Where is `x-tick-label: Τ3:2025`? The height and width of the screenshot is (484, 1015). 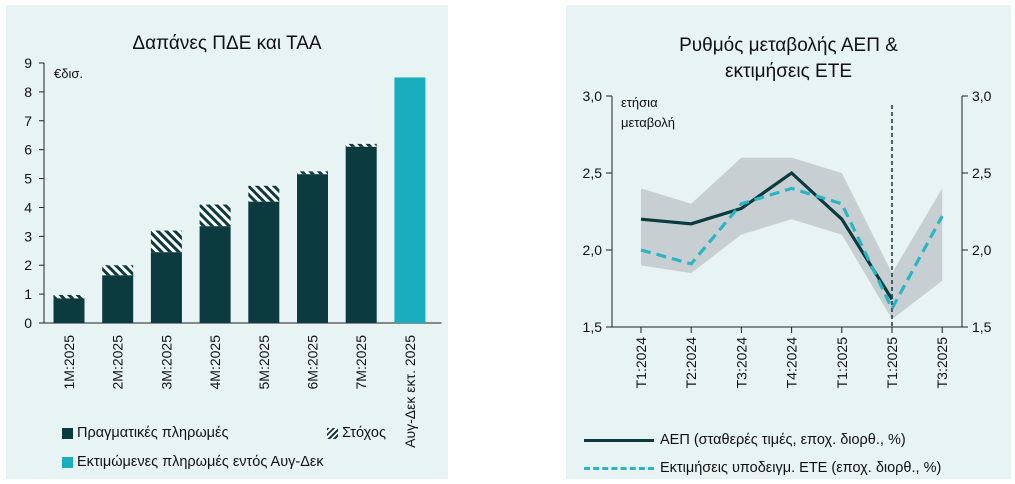 x-tick-label: Τ3:2025 is located at coordinates (942, 363).